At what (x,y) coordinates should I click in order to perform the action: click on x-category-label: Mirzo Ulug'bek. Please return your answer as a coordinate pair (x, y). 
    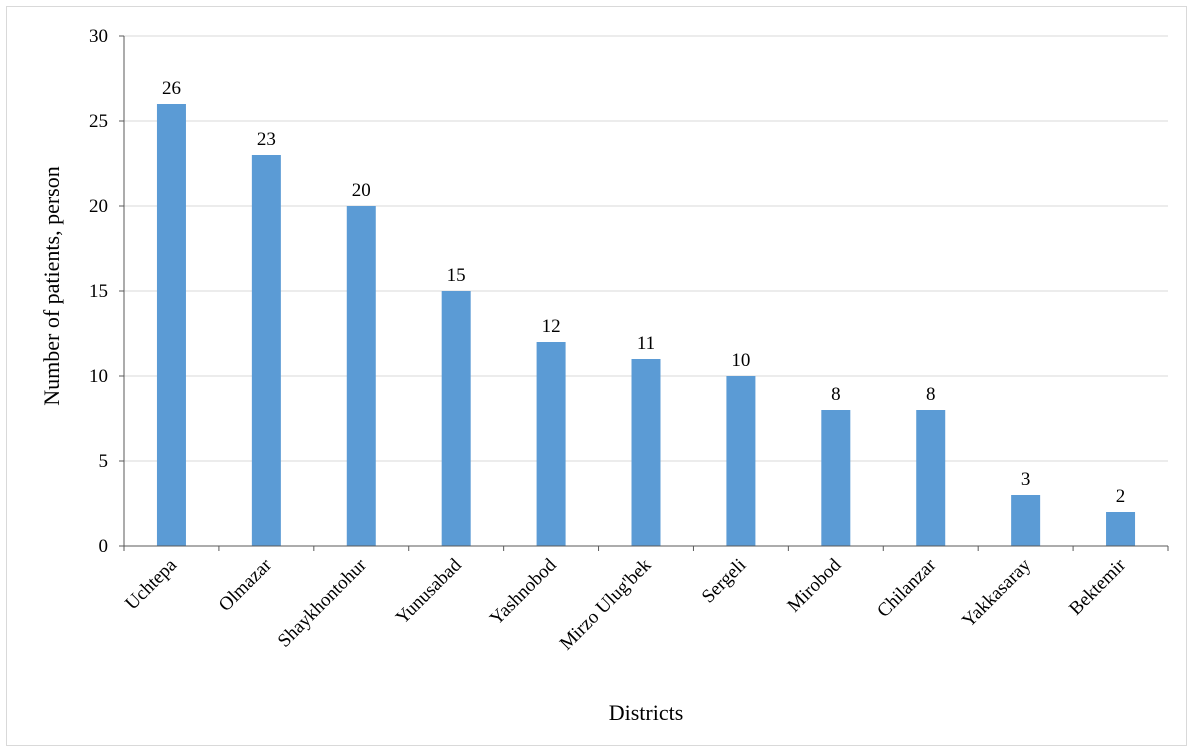
    Looking at the image, I should click on (606, 604).